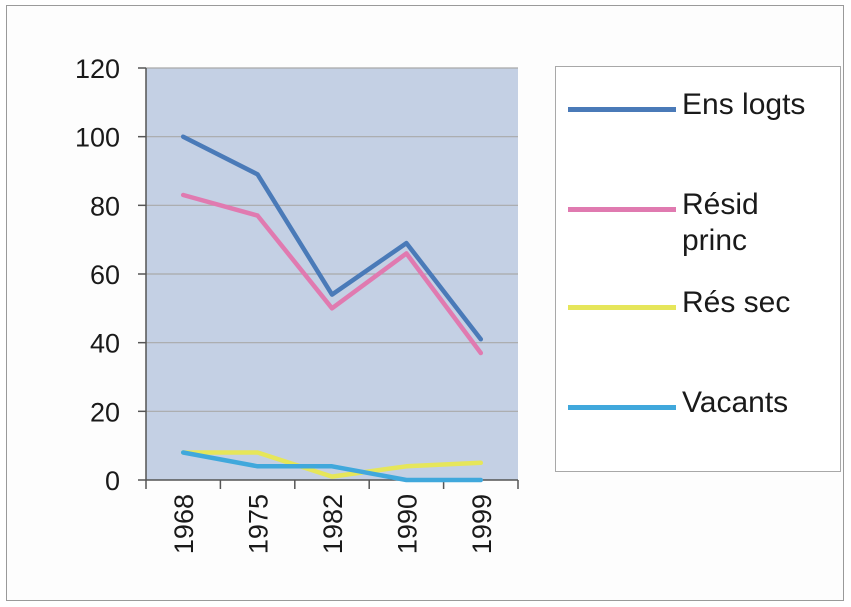 The width and height of the screenshot is (851, 607). Describe the element at coordinates (259, 524) in the screenshot. I see `x-tick-label: 1975` at that location.